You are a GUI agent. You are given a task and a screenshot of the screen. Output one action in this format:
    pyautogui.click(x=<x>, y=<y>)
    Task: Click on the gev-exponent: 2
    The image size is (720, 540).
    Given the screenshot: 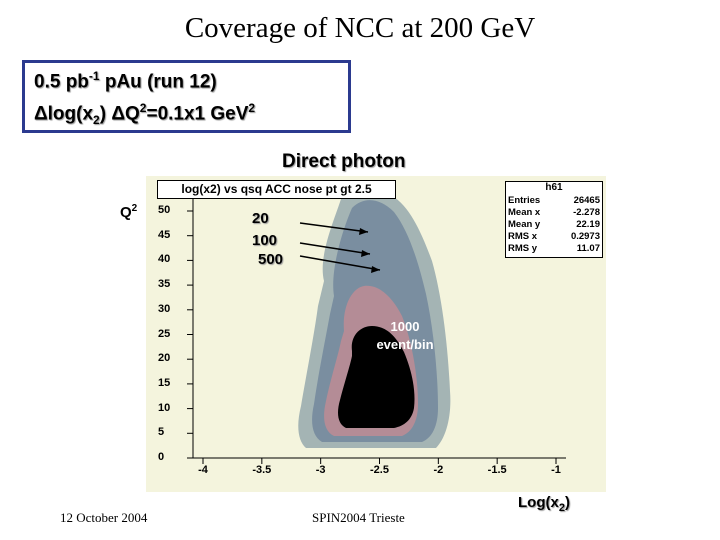 What is the action you would take?
    pyautogui.click(x=252, y=108)
    